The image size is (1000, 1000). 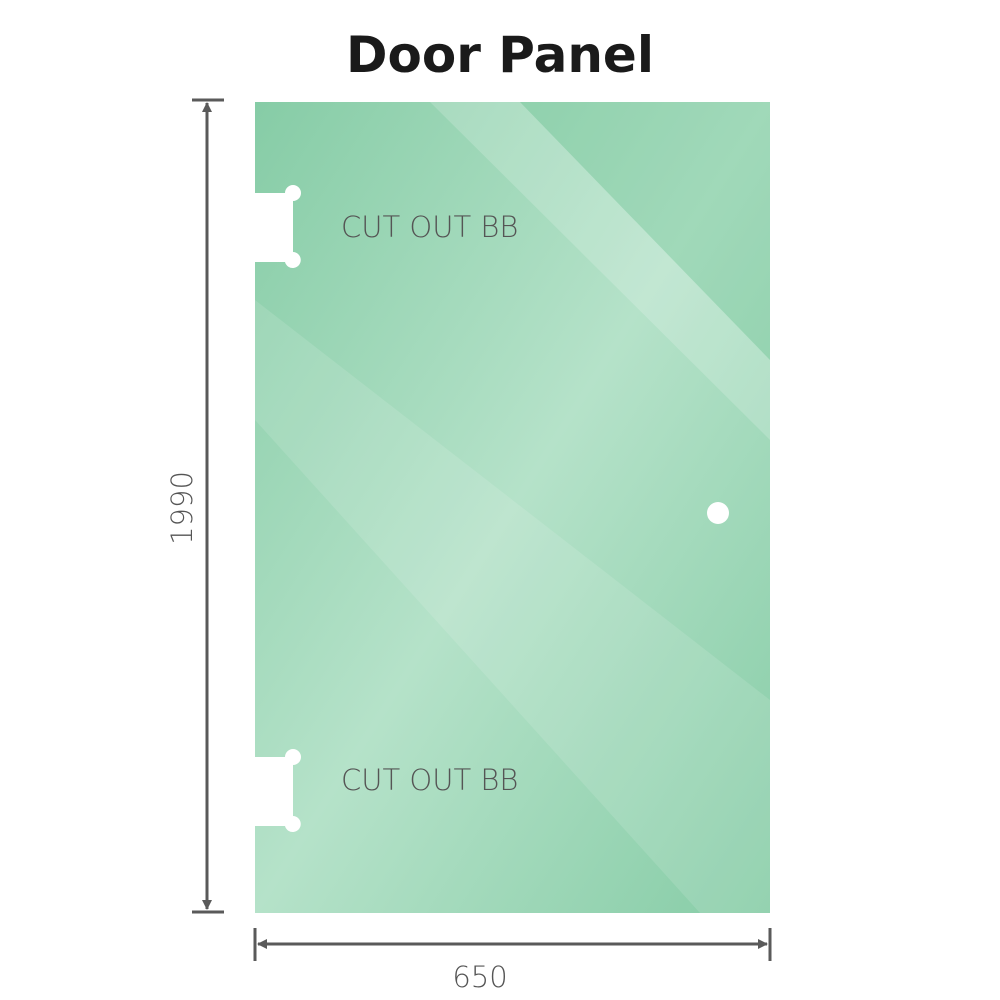 What do you see at coordinates (718, 513) in the screenshot?
I see `handle-hole` at bounding box center [718, 513].